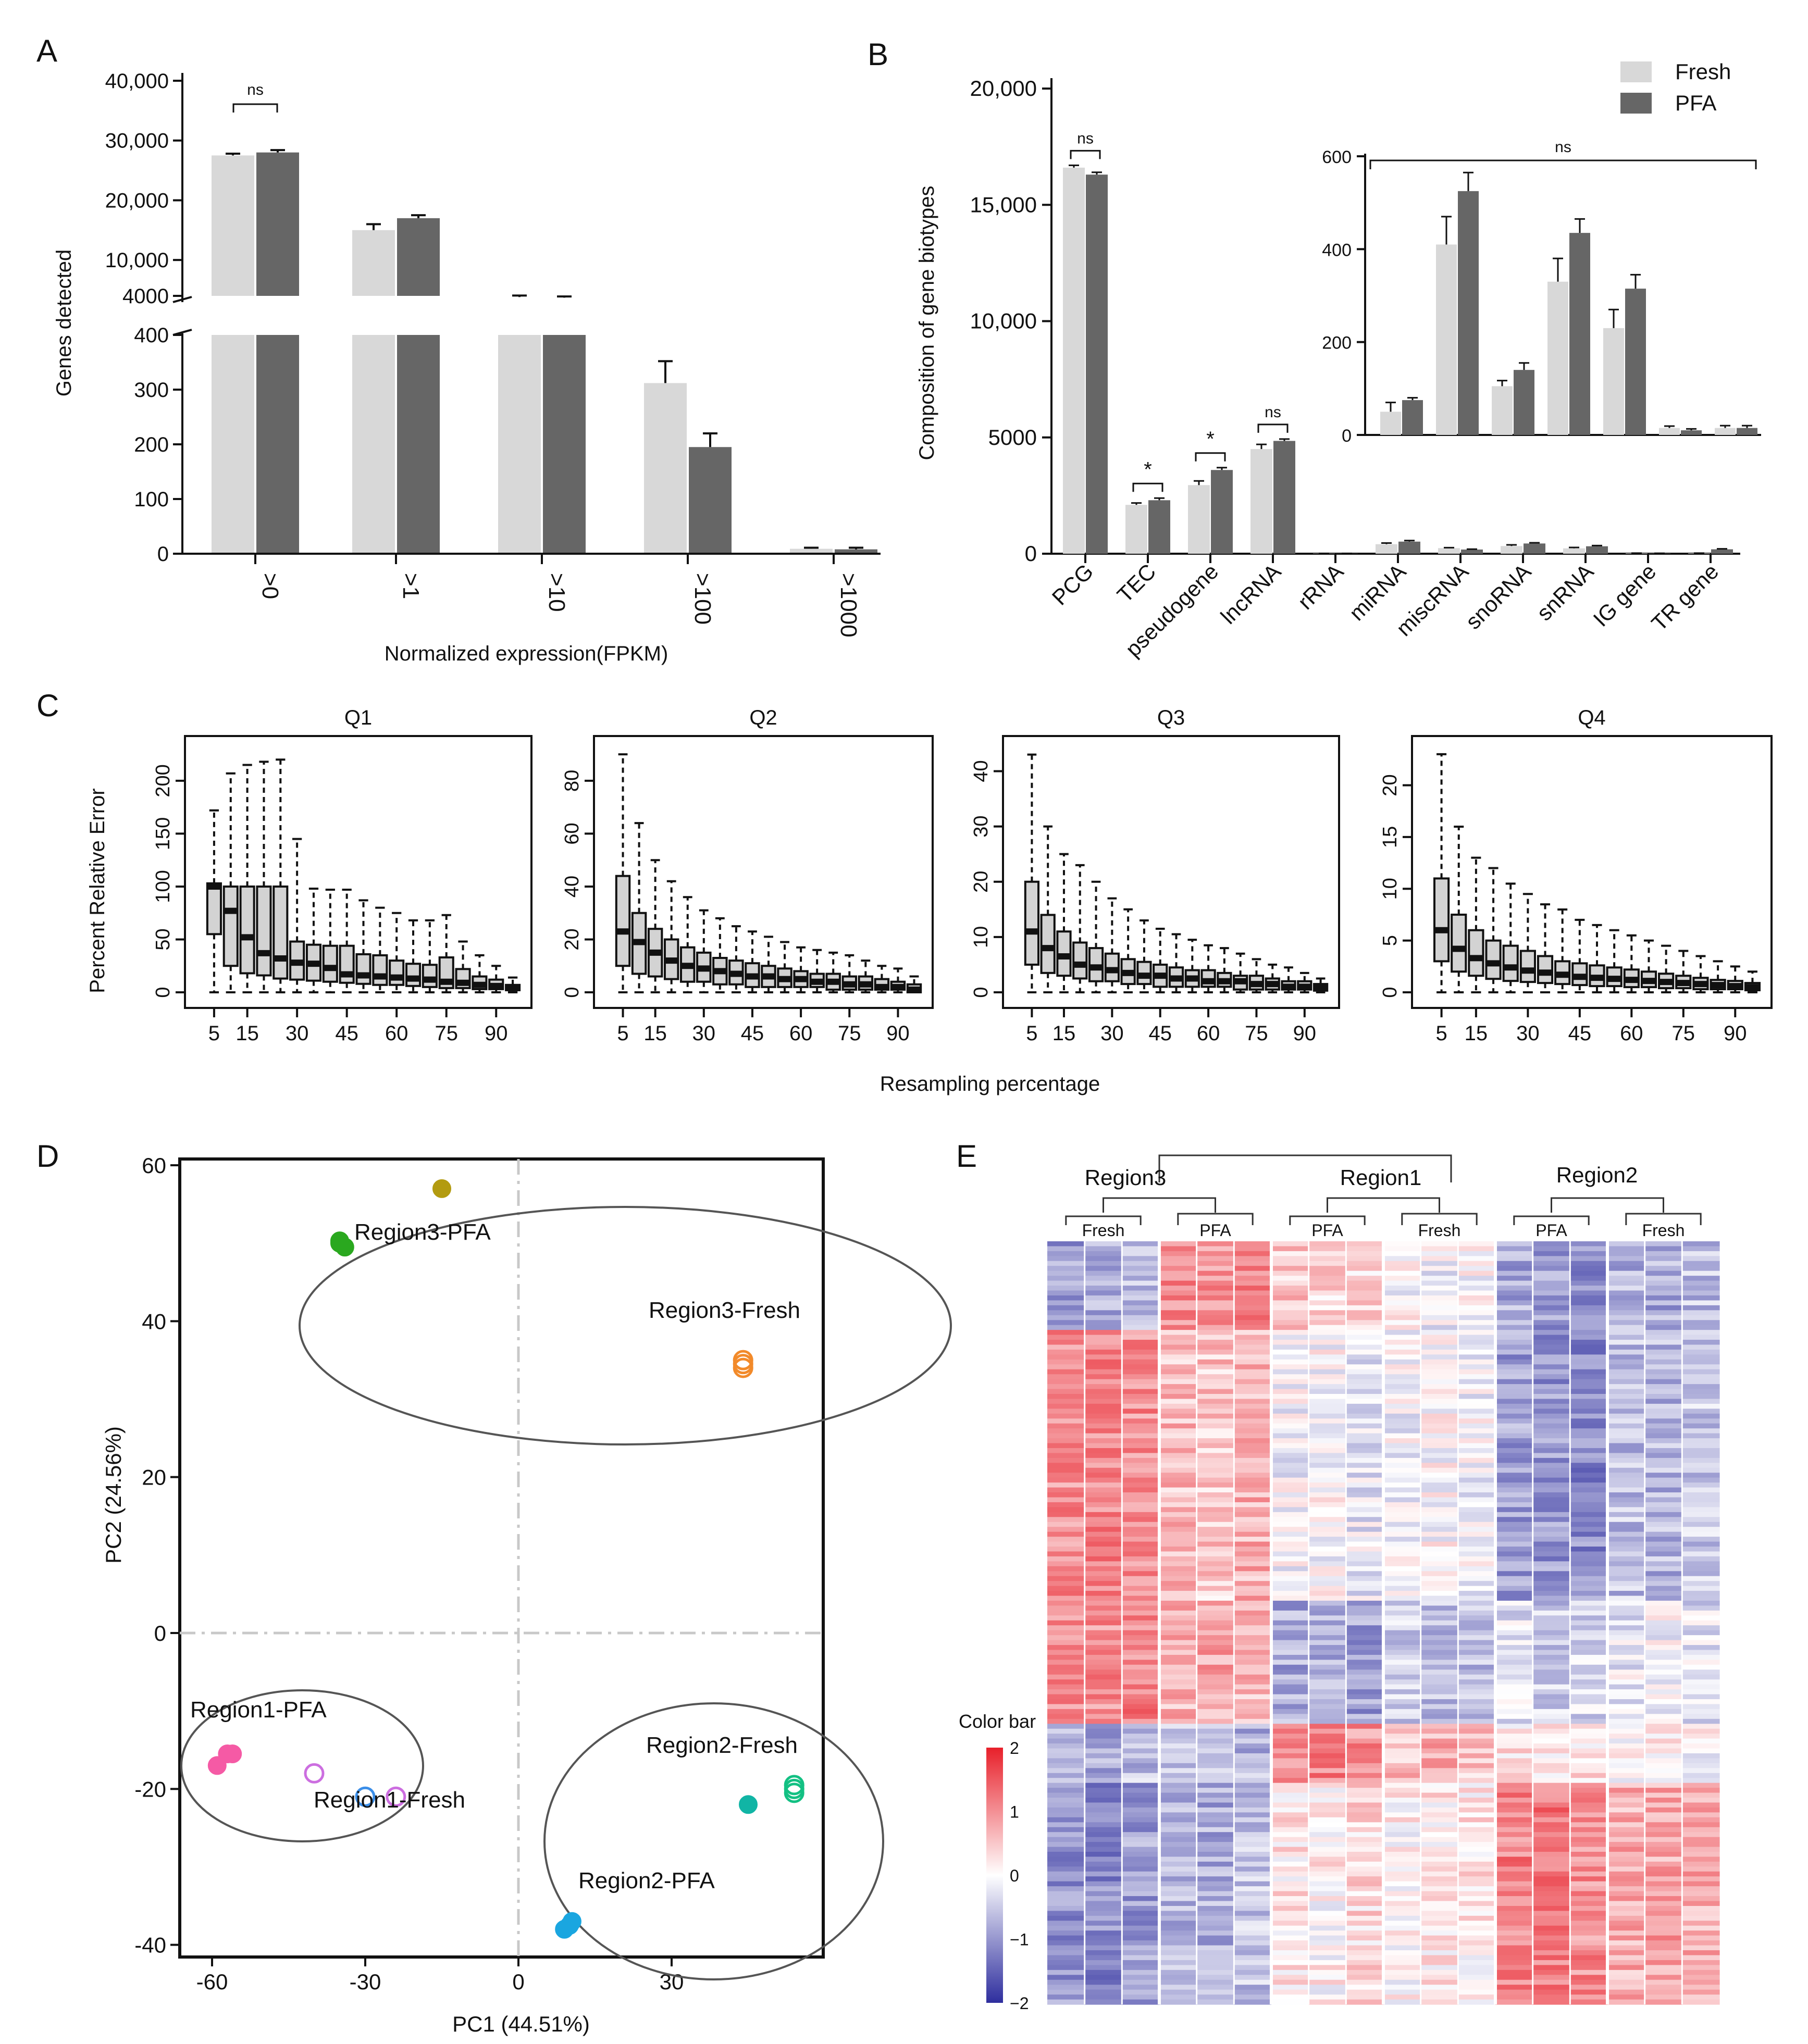 The width and height of the screenshot is (1808, 2044). What do you see at coordinates (366, 1982) in the screenshot?
I see `x-tick-label: -30` at bounding box center [366, 1982].